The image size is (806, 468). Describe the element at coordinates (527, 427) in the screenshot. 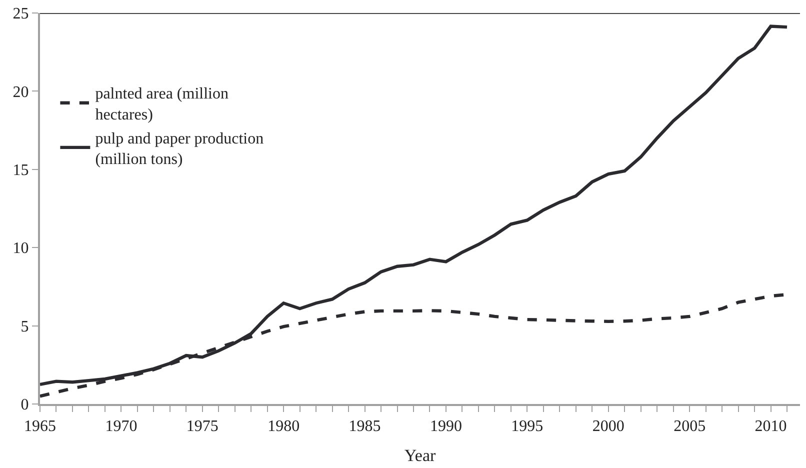

I see `x-tick-label: 1995` at that location.